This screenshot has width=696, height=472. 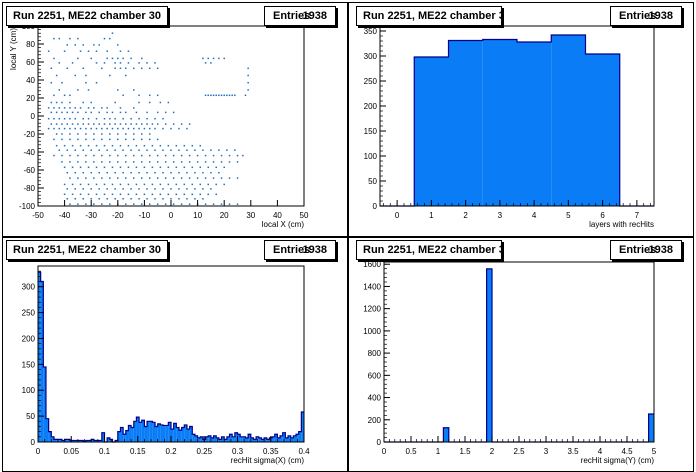 What do you see at coordinates (627, 451) in the screenshot?
I see `x-tick-label: 4.5` at bounding box center [627, 451].